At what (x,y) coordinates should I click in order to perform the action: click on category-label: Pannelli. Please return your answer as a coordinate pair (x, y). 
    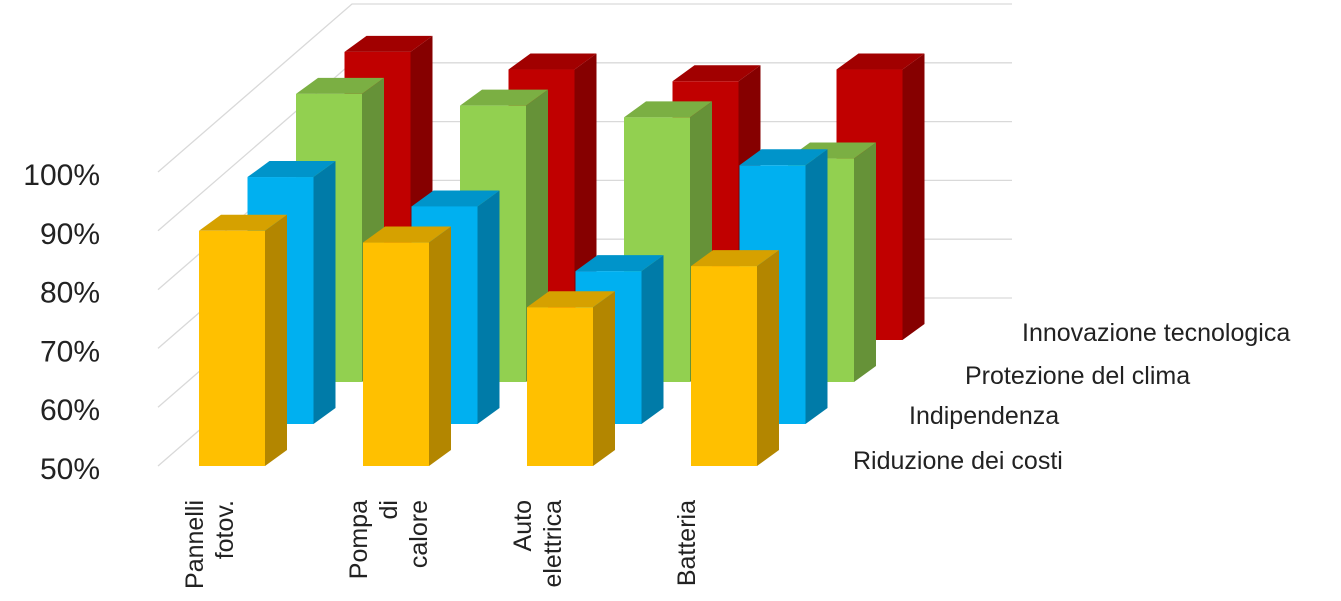
    Looking at the image, I should click on (195, 544).